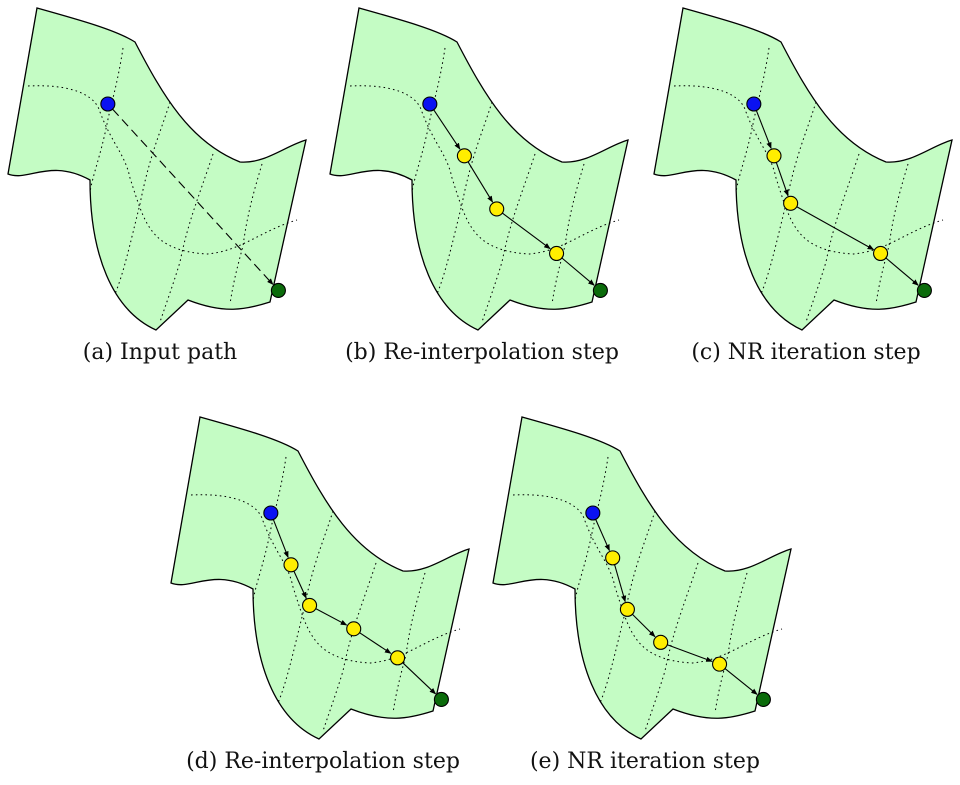  I want to click on surface-diagram-e, so click(642, 578).